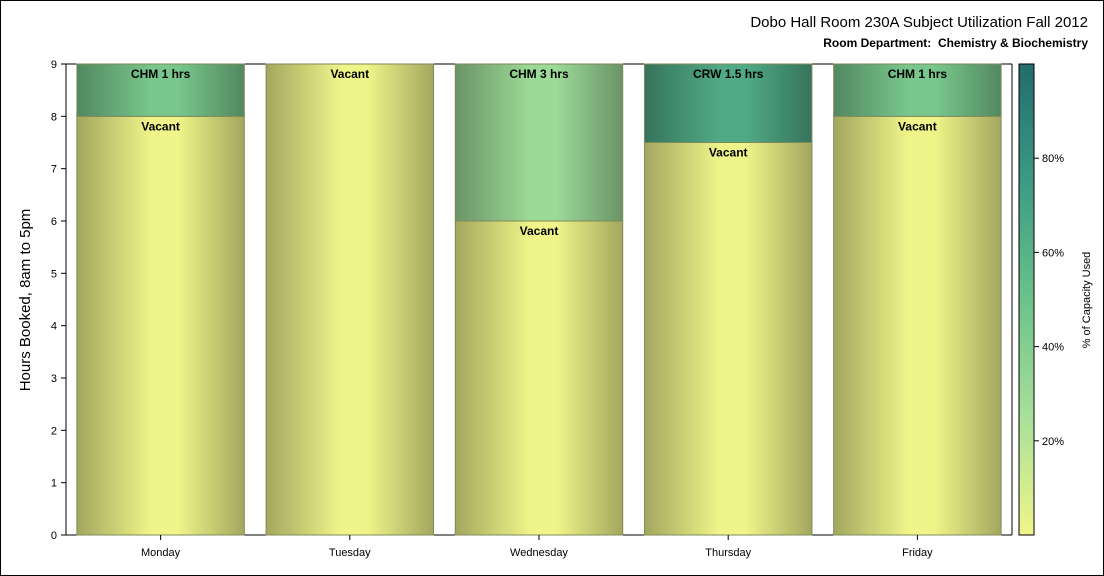 The width and height of the screenshot is (1104, 576). What do you see at coordinates (1053, 159) in the screenshot?
I see `colorbar-tick-label: 80%` at bounding box center [1053, 159].